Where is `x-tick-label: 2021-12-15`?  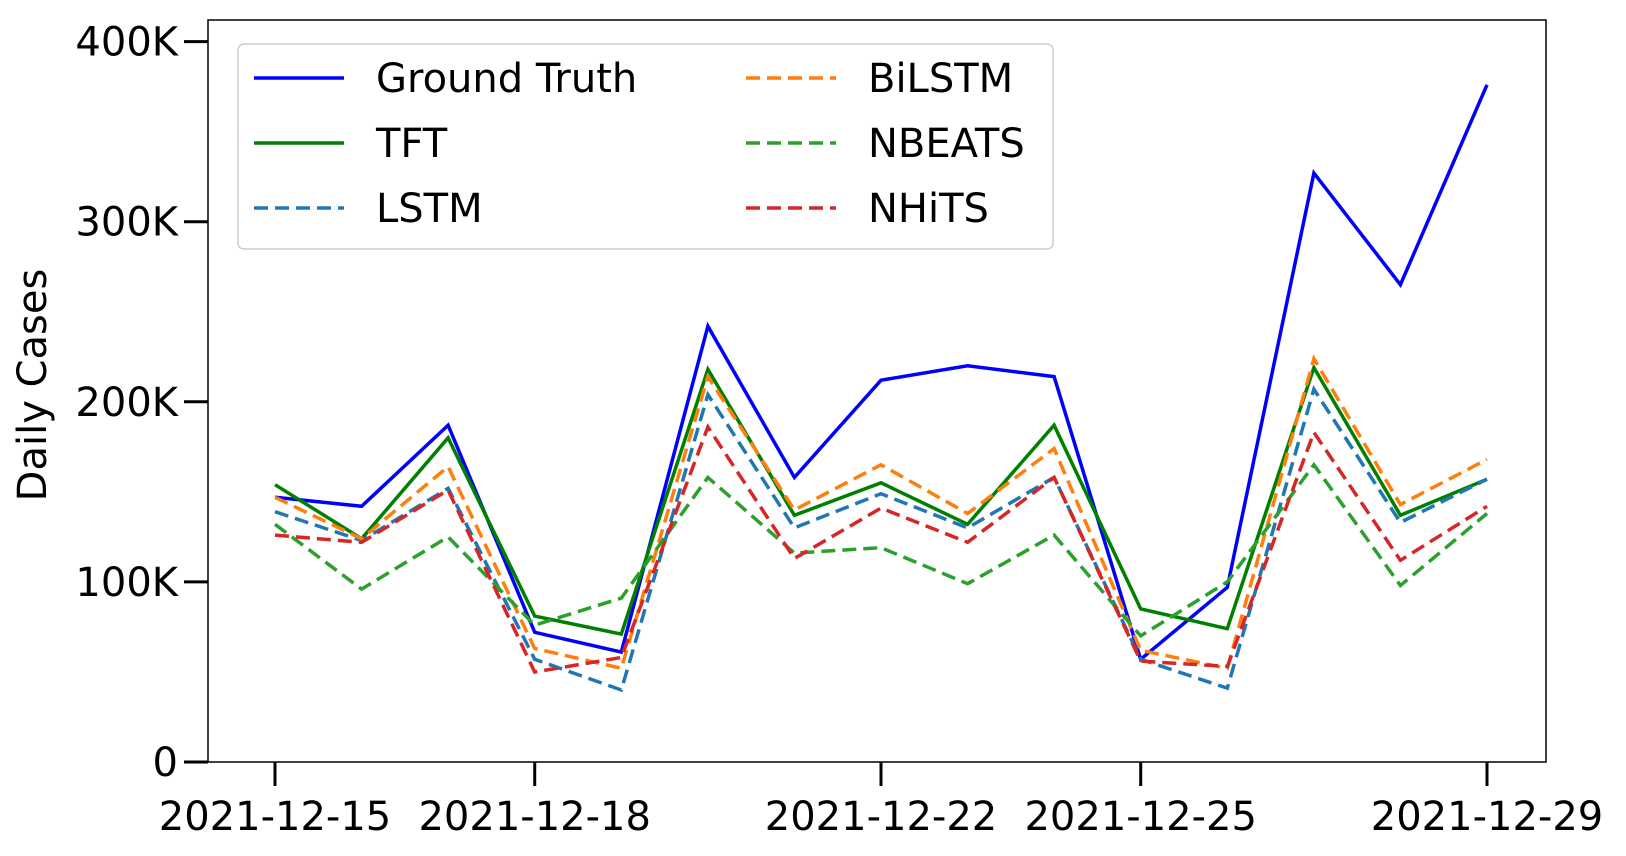 x-tick-label: 2021-12-15 is located at coordinates (275, 817).